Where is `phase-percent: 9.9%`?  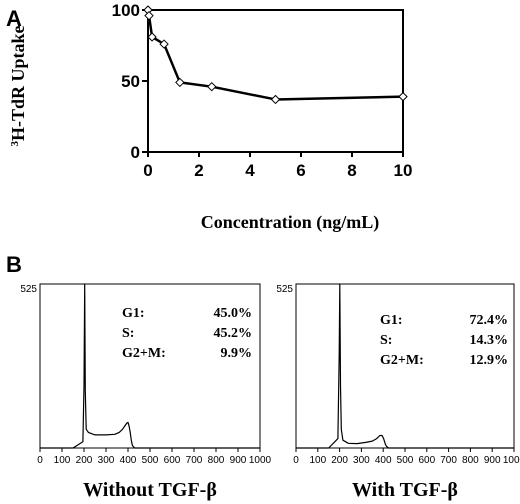
phase-percent: 9.9% is located at coordinates (237, 353).